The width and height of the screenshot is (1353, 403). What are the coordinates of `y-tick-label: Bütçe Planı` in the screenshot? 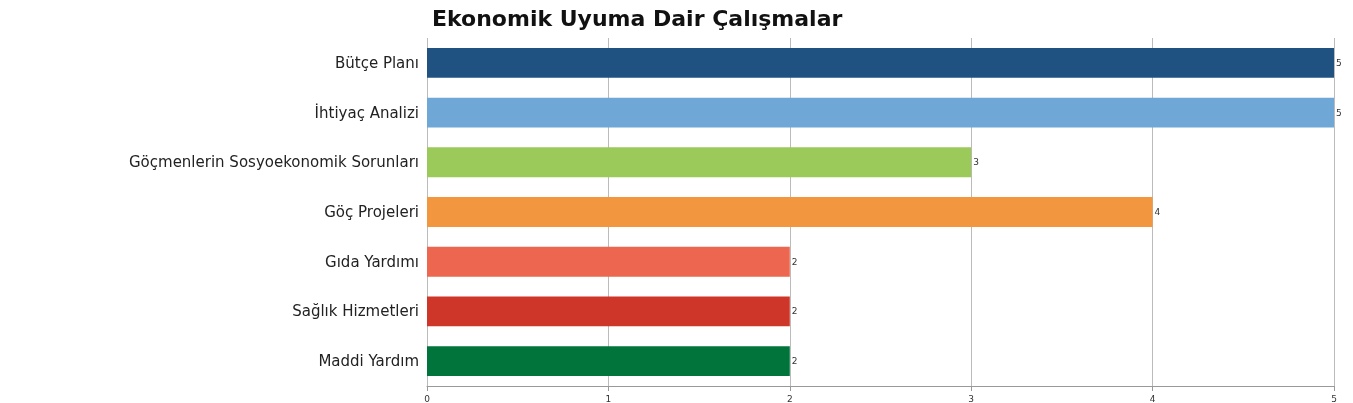 It's located at (376, 62).